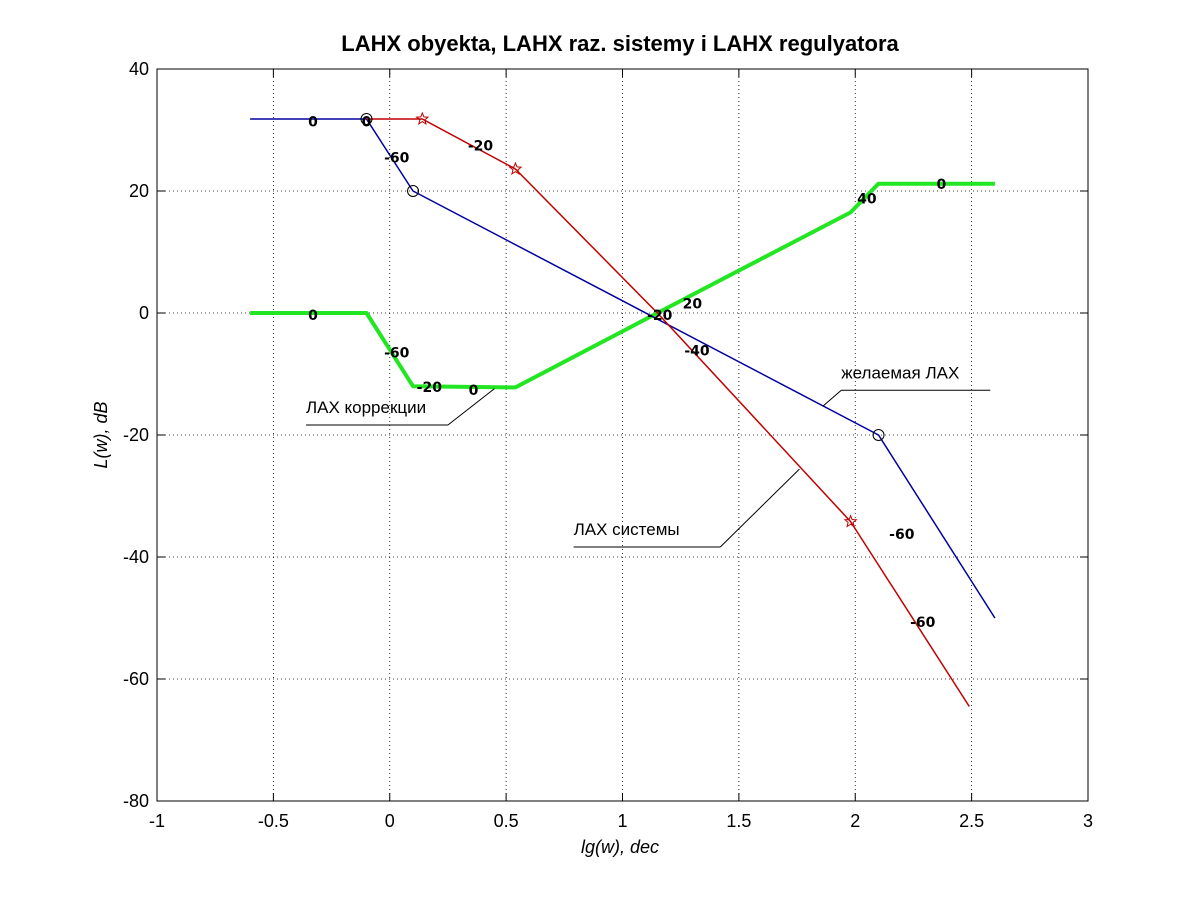  I want to click on y-tick-label: -60, so click(136, 679).